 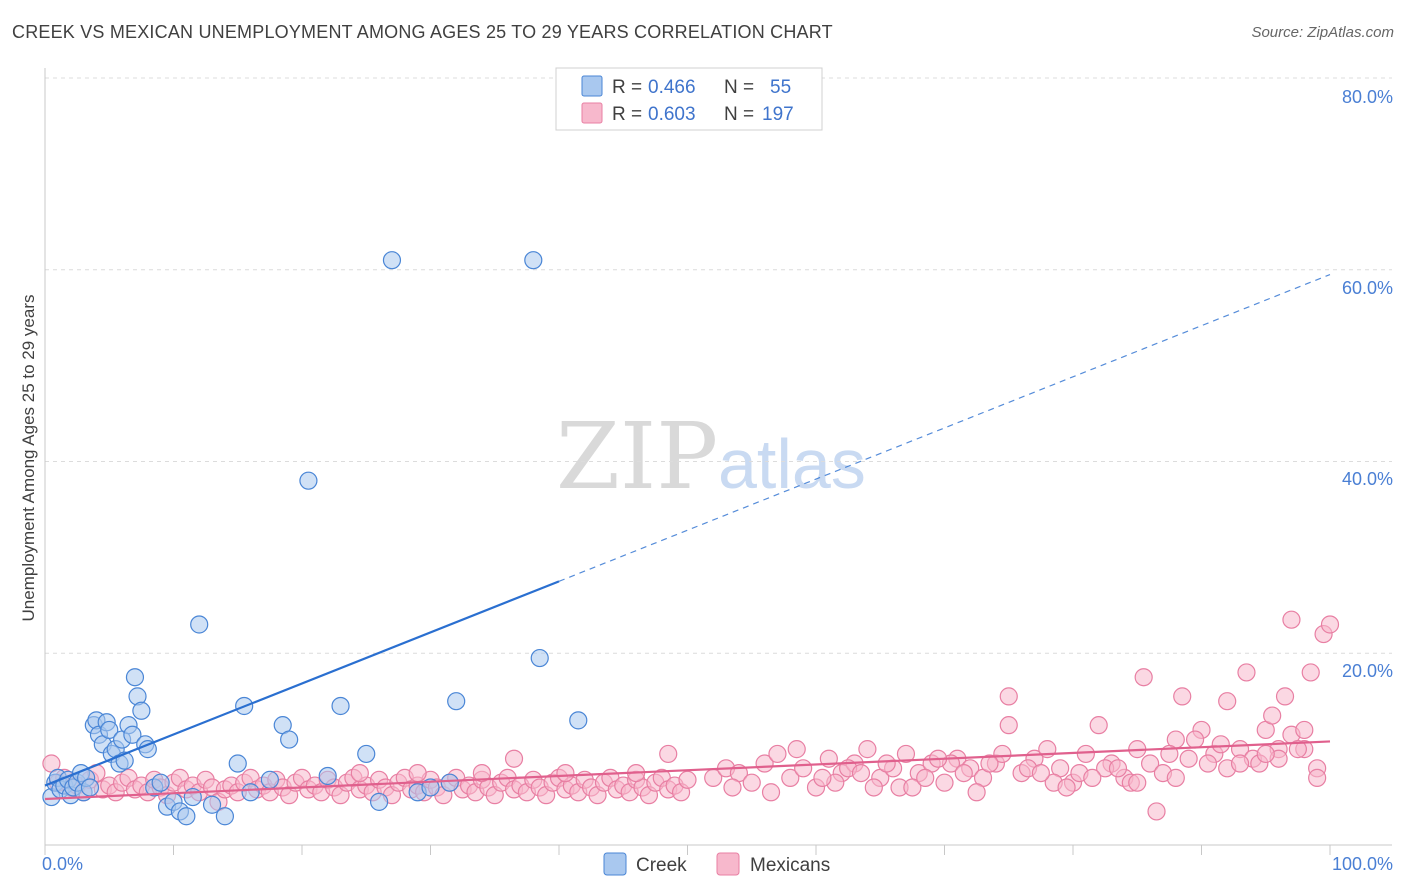 I want to click on legend-r-value-creek: 0.466, so click(x=672, y=87).